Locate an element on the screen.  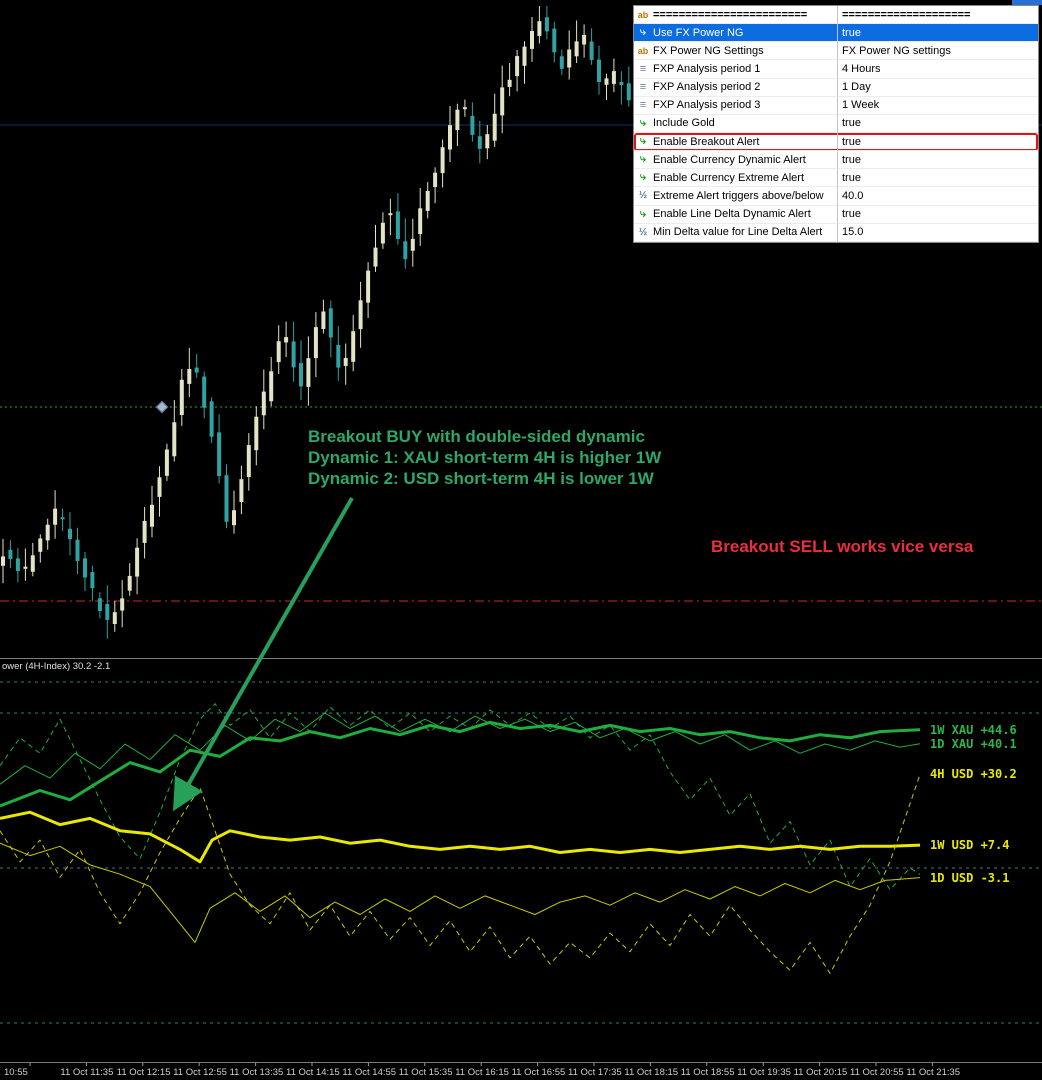
param-name: Include Gold is located at coordinates (684, 123).